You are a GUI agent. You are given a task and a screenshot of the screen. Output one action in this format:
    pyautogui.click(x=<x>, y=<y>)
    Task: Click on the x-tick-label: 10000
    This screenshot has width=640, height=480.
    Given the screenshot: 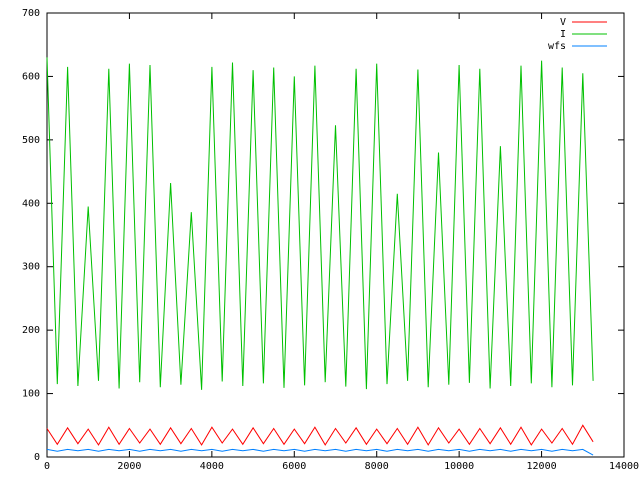 What is the action you would take?
    pyautogui.click(x=459, y=466)
    